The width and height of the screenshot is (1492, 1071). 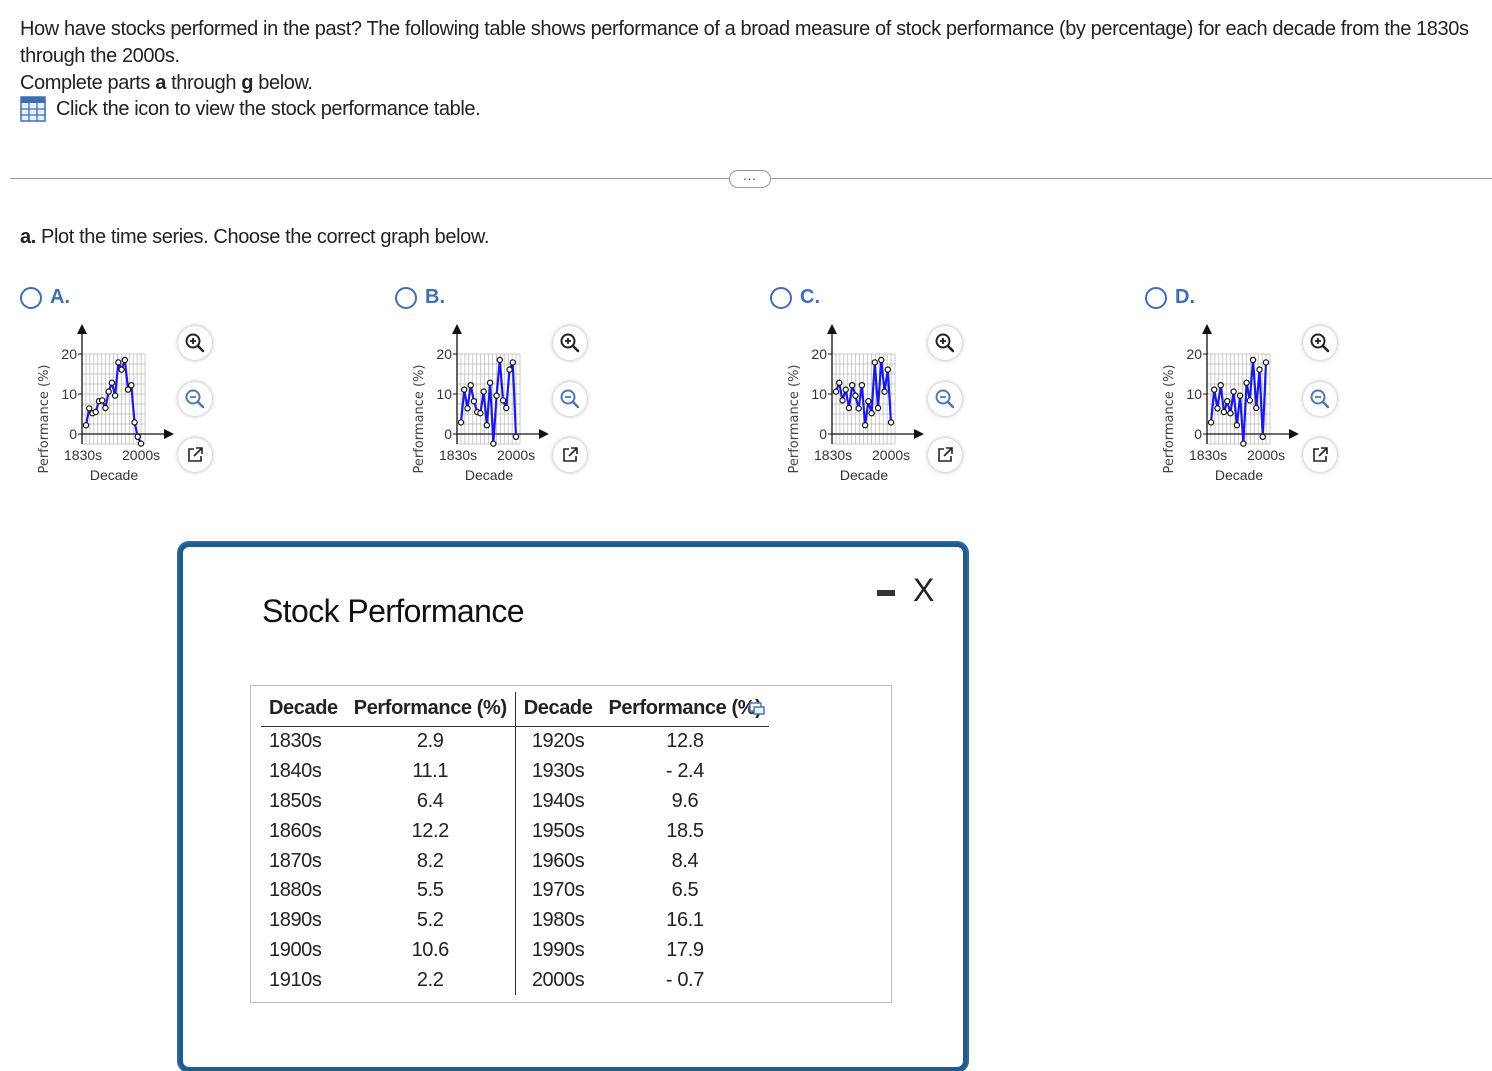 What do you see at coordinates (430, 890) in the screenshot?
I see `table-cell: 5.5` at bounding box center [430, 890].